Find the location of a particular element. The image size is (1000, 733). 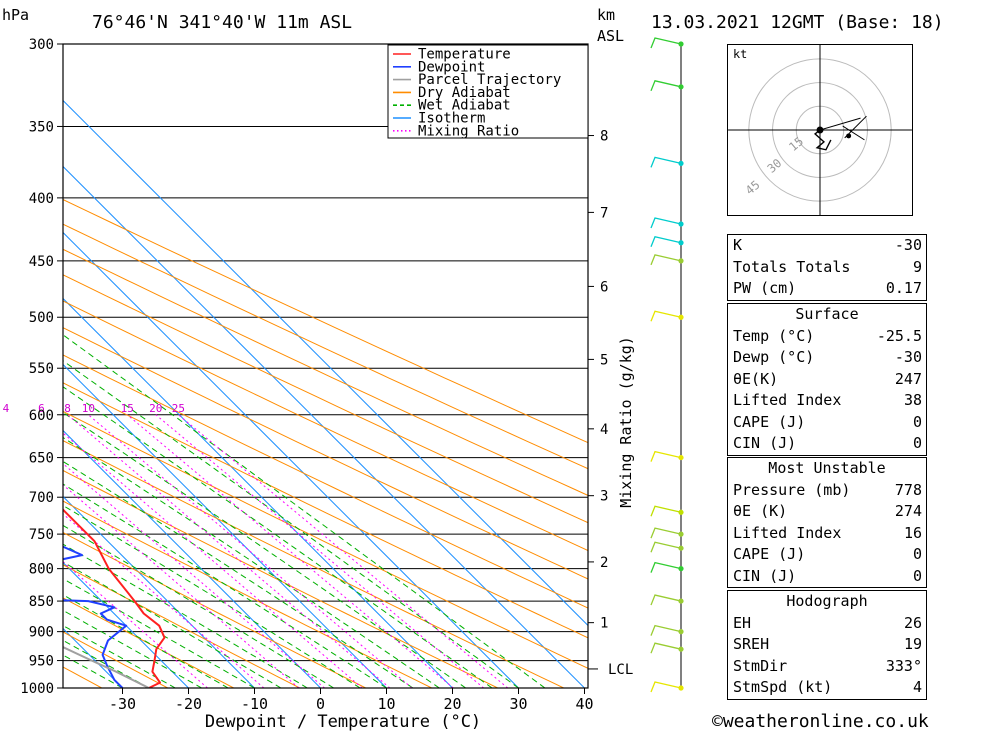

index-label: StmDir is located at coordinates (760, 665).